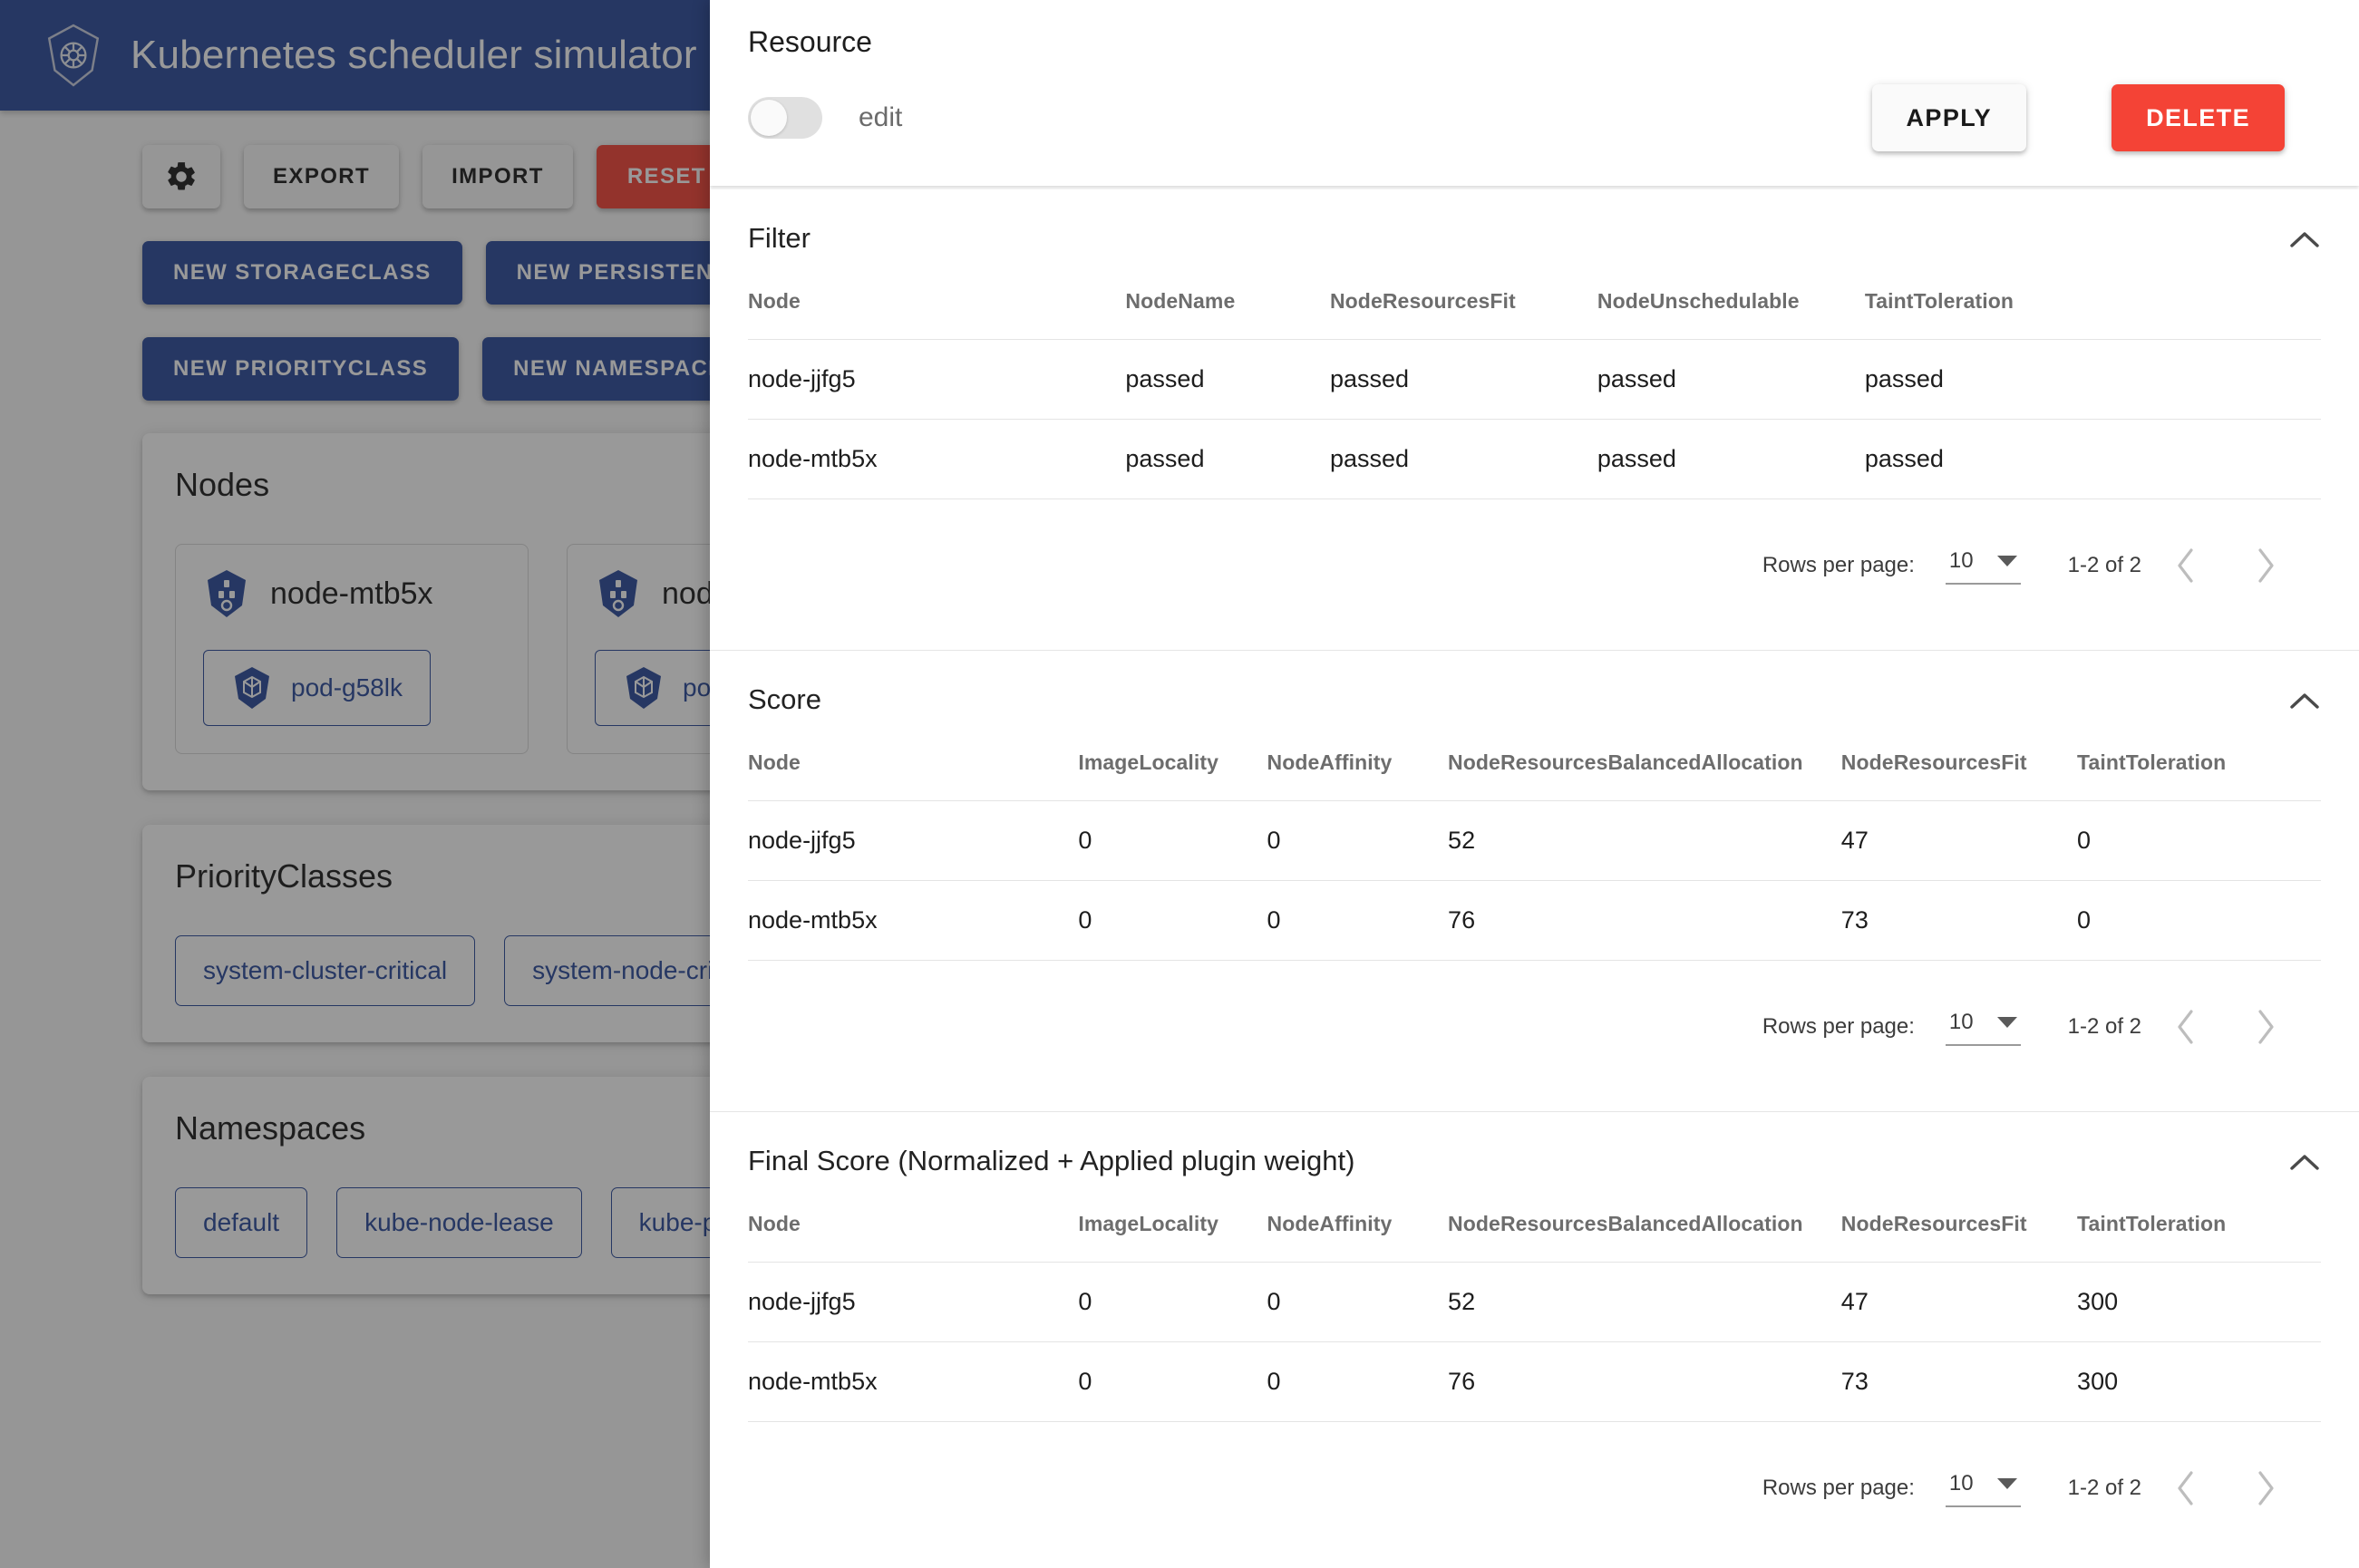 Image resolution: width=2359 pixels, height=1568 pixels. I want to click on table-row: node-mtb5x 0 0 76 73 0, so click(1534, 921).